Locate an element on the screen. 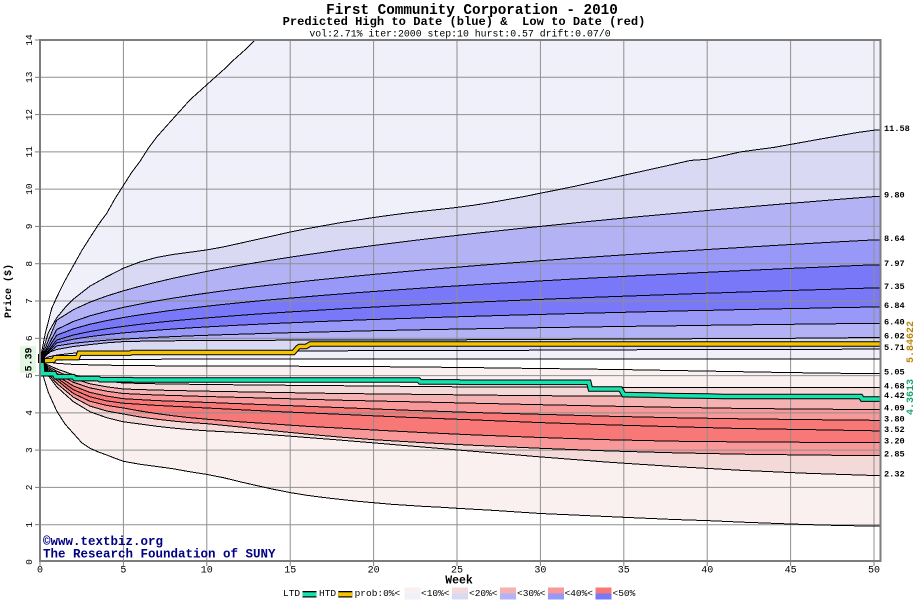 The width and height of the screenshot is (920, 605). svg-text: 4 is located at coordinates (29, 413).